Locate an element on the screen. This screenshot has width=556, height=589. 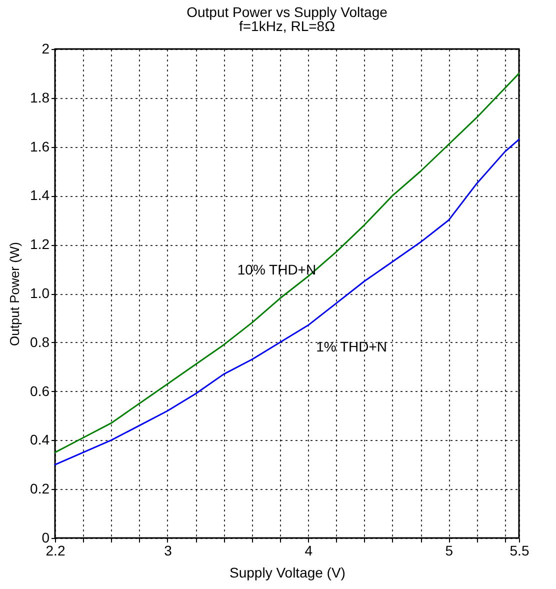
series-label: 1% THD+N is located at coordinates (352, 346).